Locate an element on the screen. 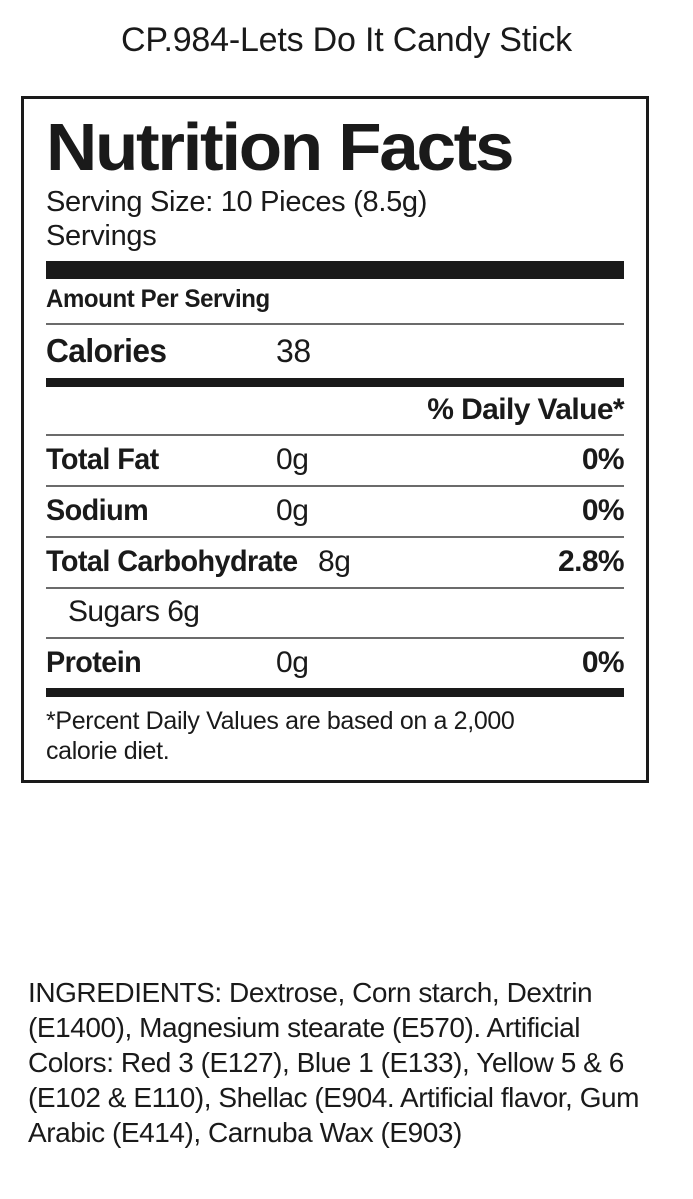  page-title: CP.984-Lets Do It Candy Stick is located at coordinates (346, 40).